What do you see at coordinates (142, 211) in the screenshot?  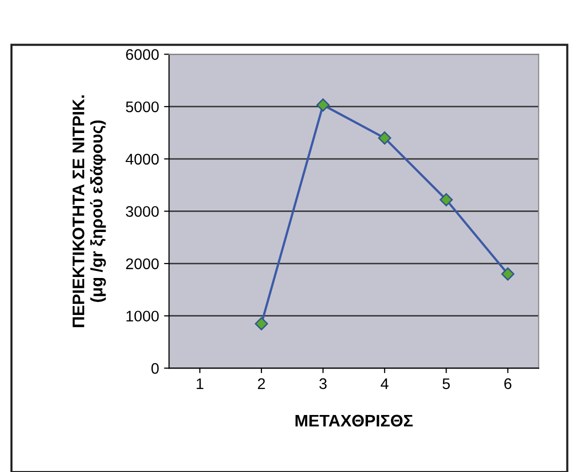 I see `y-tick-label: 3000` at bounding box center [142, 211].